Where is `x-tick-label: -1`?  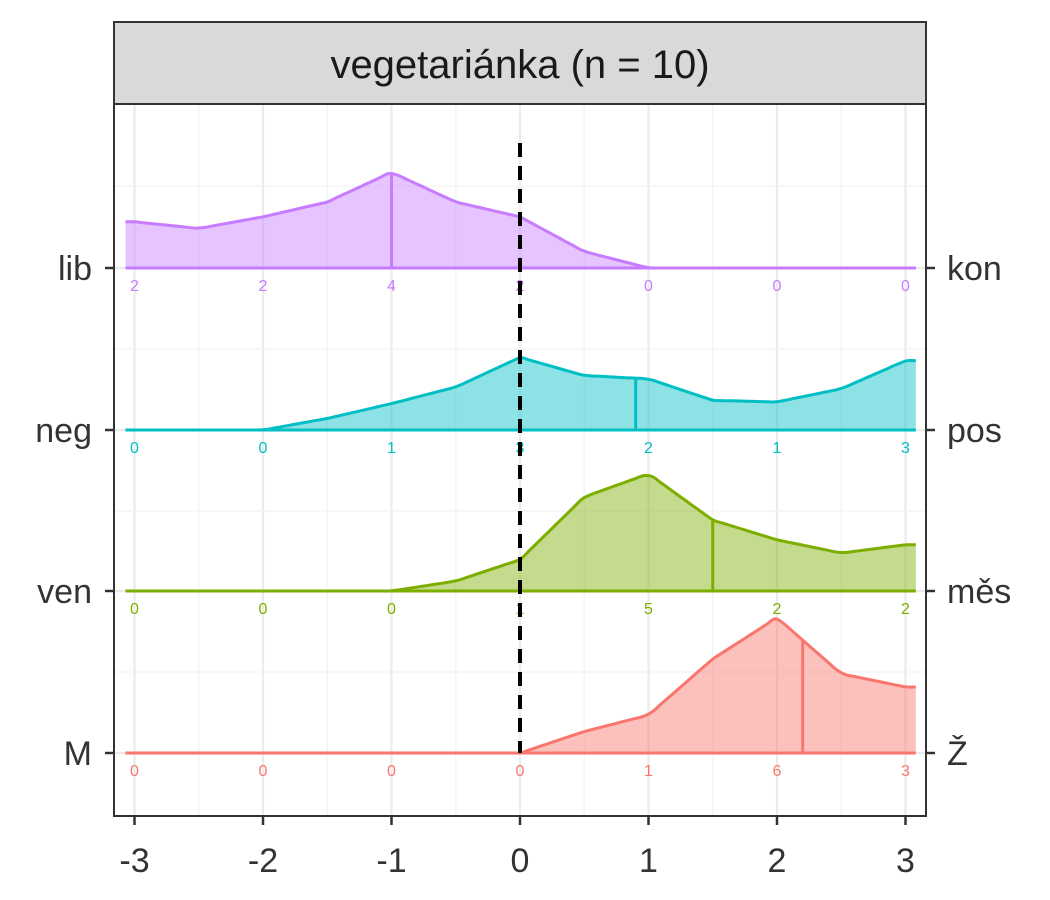 x-tick-label: -1 is located at coordinates (391, 861).